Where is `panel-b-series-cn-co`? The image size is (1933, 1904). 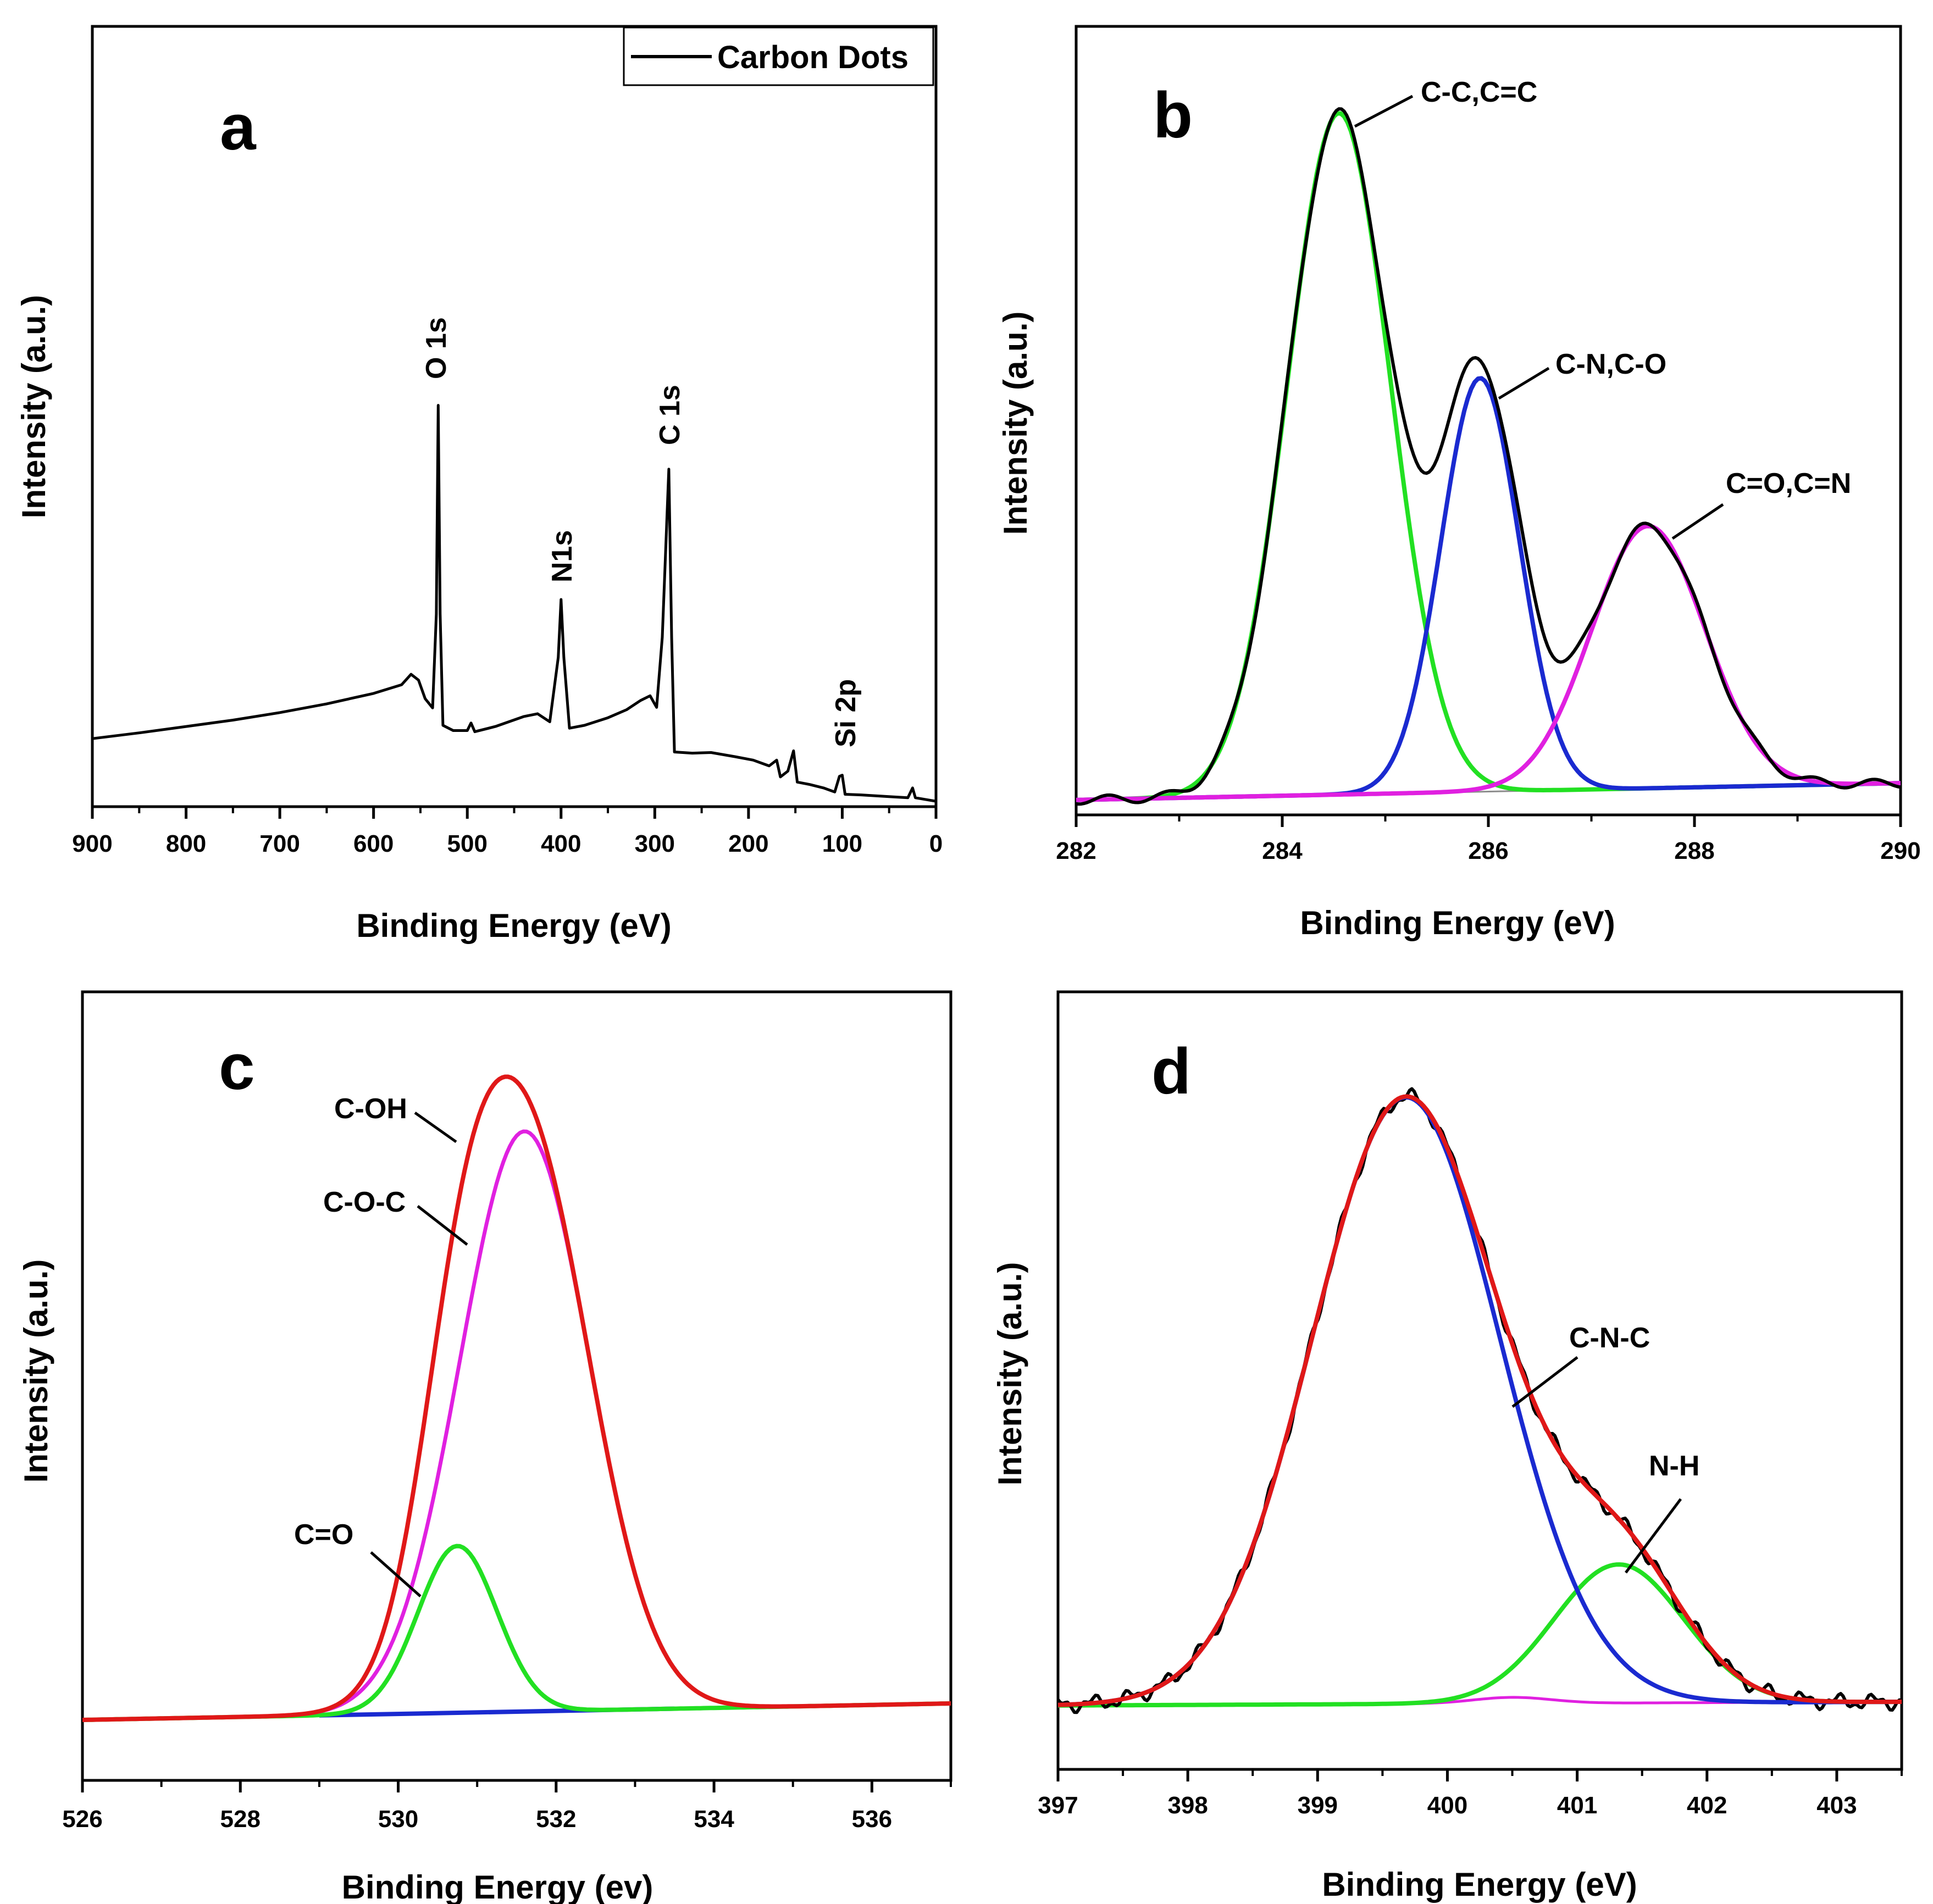
panel-b-series-cn-co is located at coordinates (1488, 589).